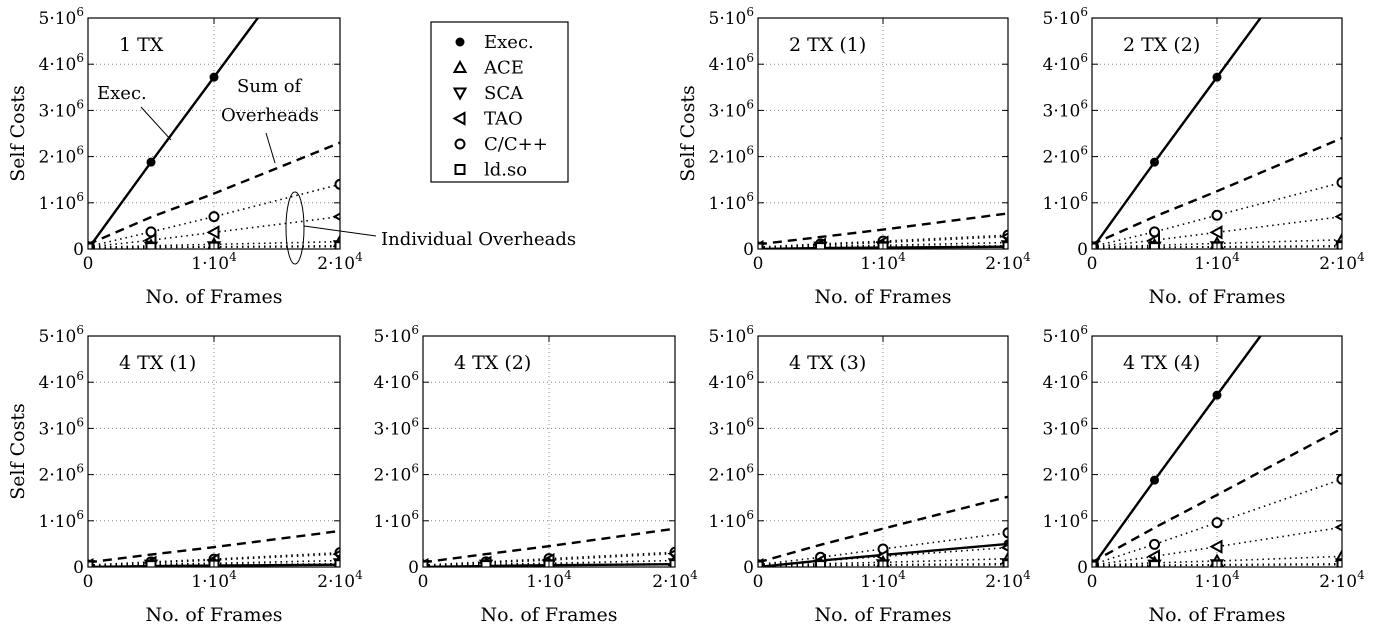 This screenshot has width=1374, height=627. Describe the element at coordinates (1161, 363) in the screenshot. I see `panel-title: 4 TX (4)` at that location.